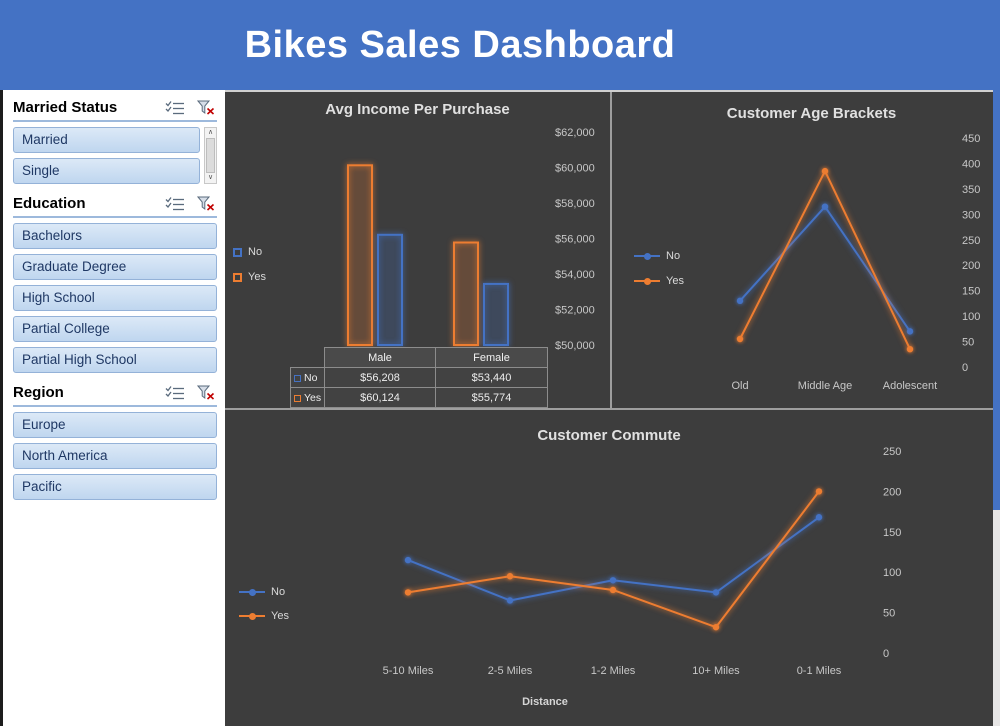 This screenshot has width=1000, height=726. Describe the element at coordinates (115, 425) in the screenshot. I see `slicer-item-europe: Europe` at that location.